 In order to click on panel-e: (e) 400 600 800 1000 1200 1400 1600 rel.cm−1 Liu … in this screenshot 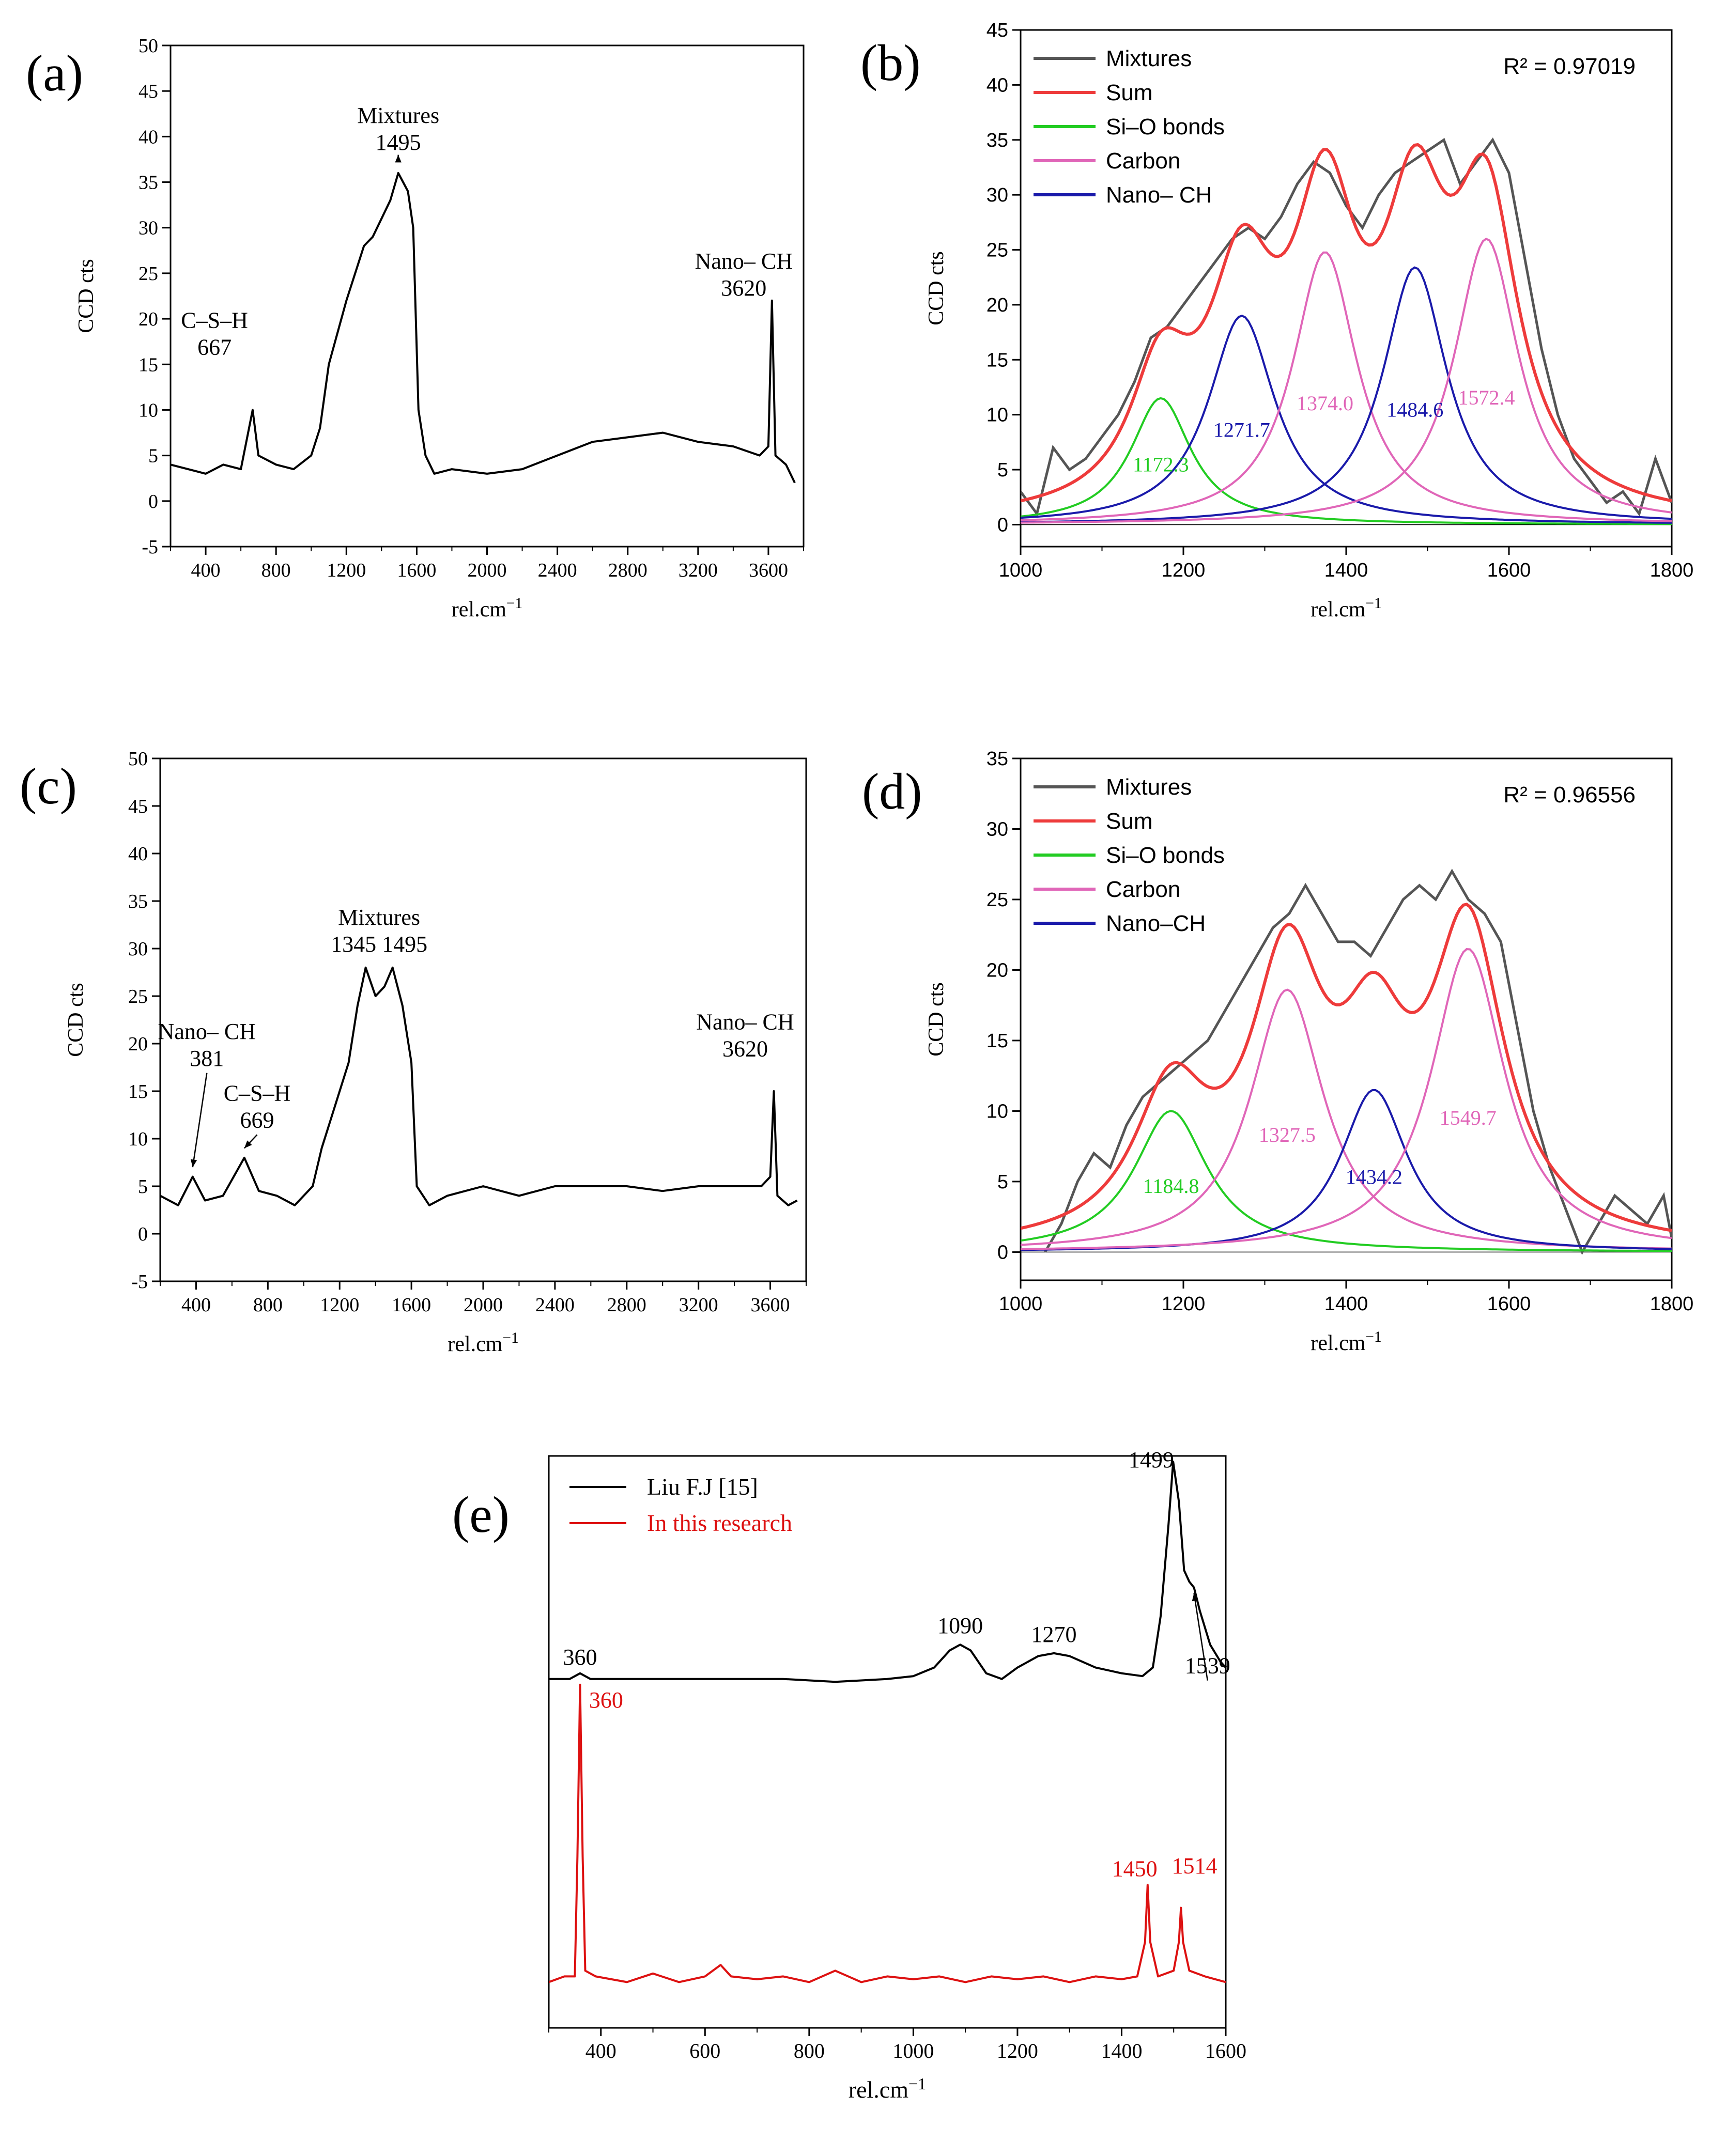, I will do `click(849, 1775)`.